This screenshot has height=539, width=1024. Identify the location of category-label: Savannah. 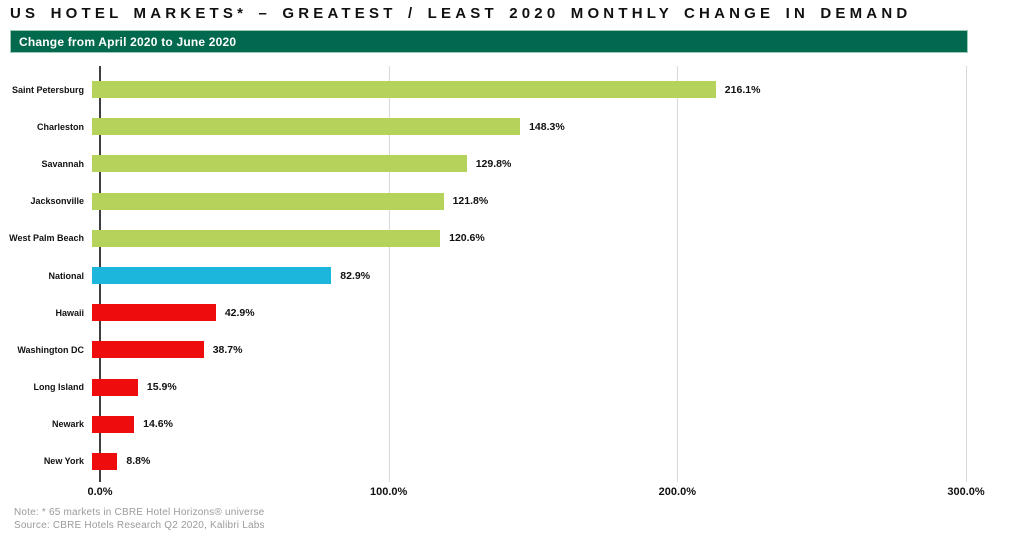
(62, 163).